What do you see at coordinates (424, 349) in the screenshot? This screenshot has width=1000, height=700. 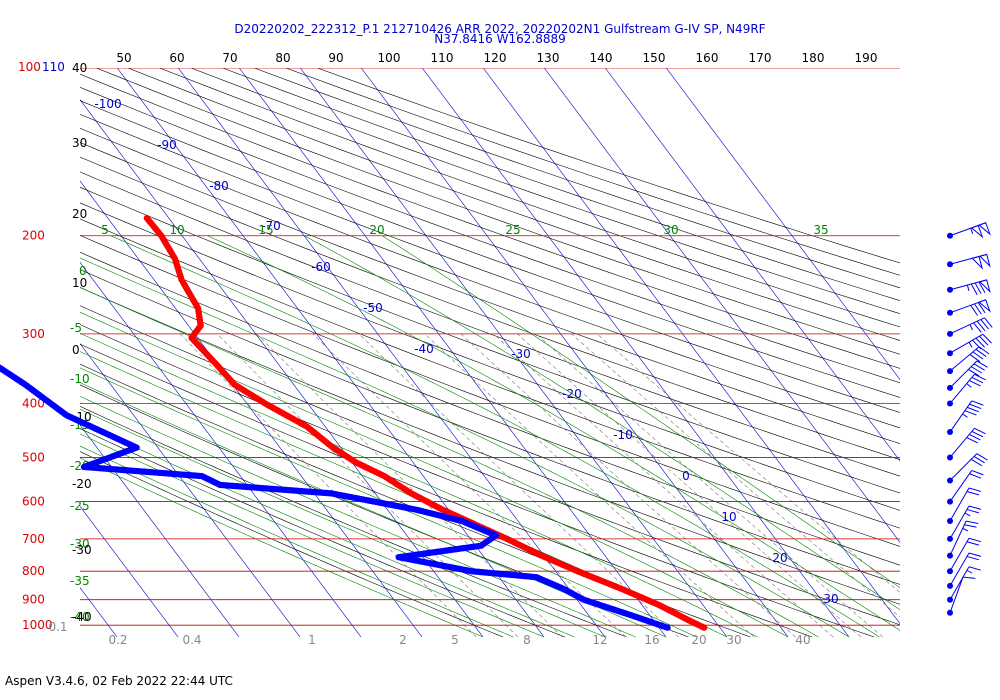 I see `isotherm-label: -40` at bounding box center [424, 349].